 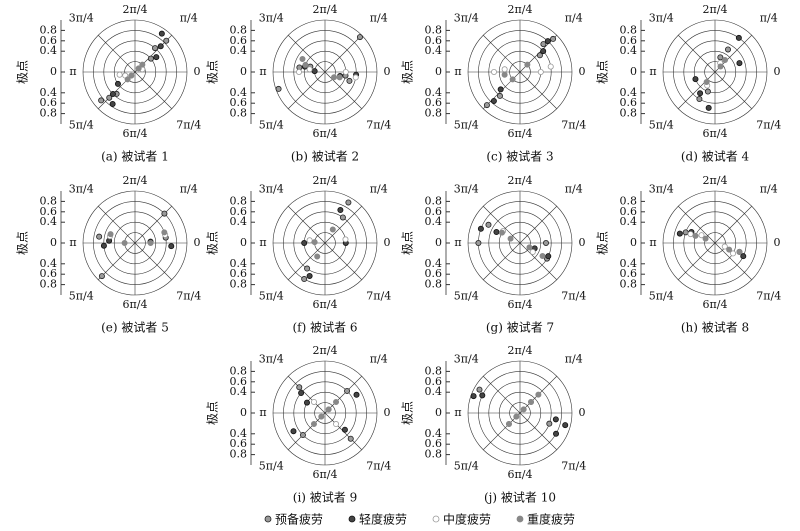 I want to click on angle-label: 7π/4, so click(x=768, y=296).